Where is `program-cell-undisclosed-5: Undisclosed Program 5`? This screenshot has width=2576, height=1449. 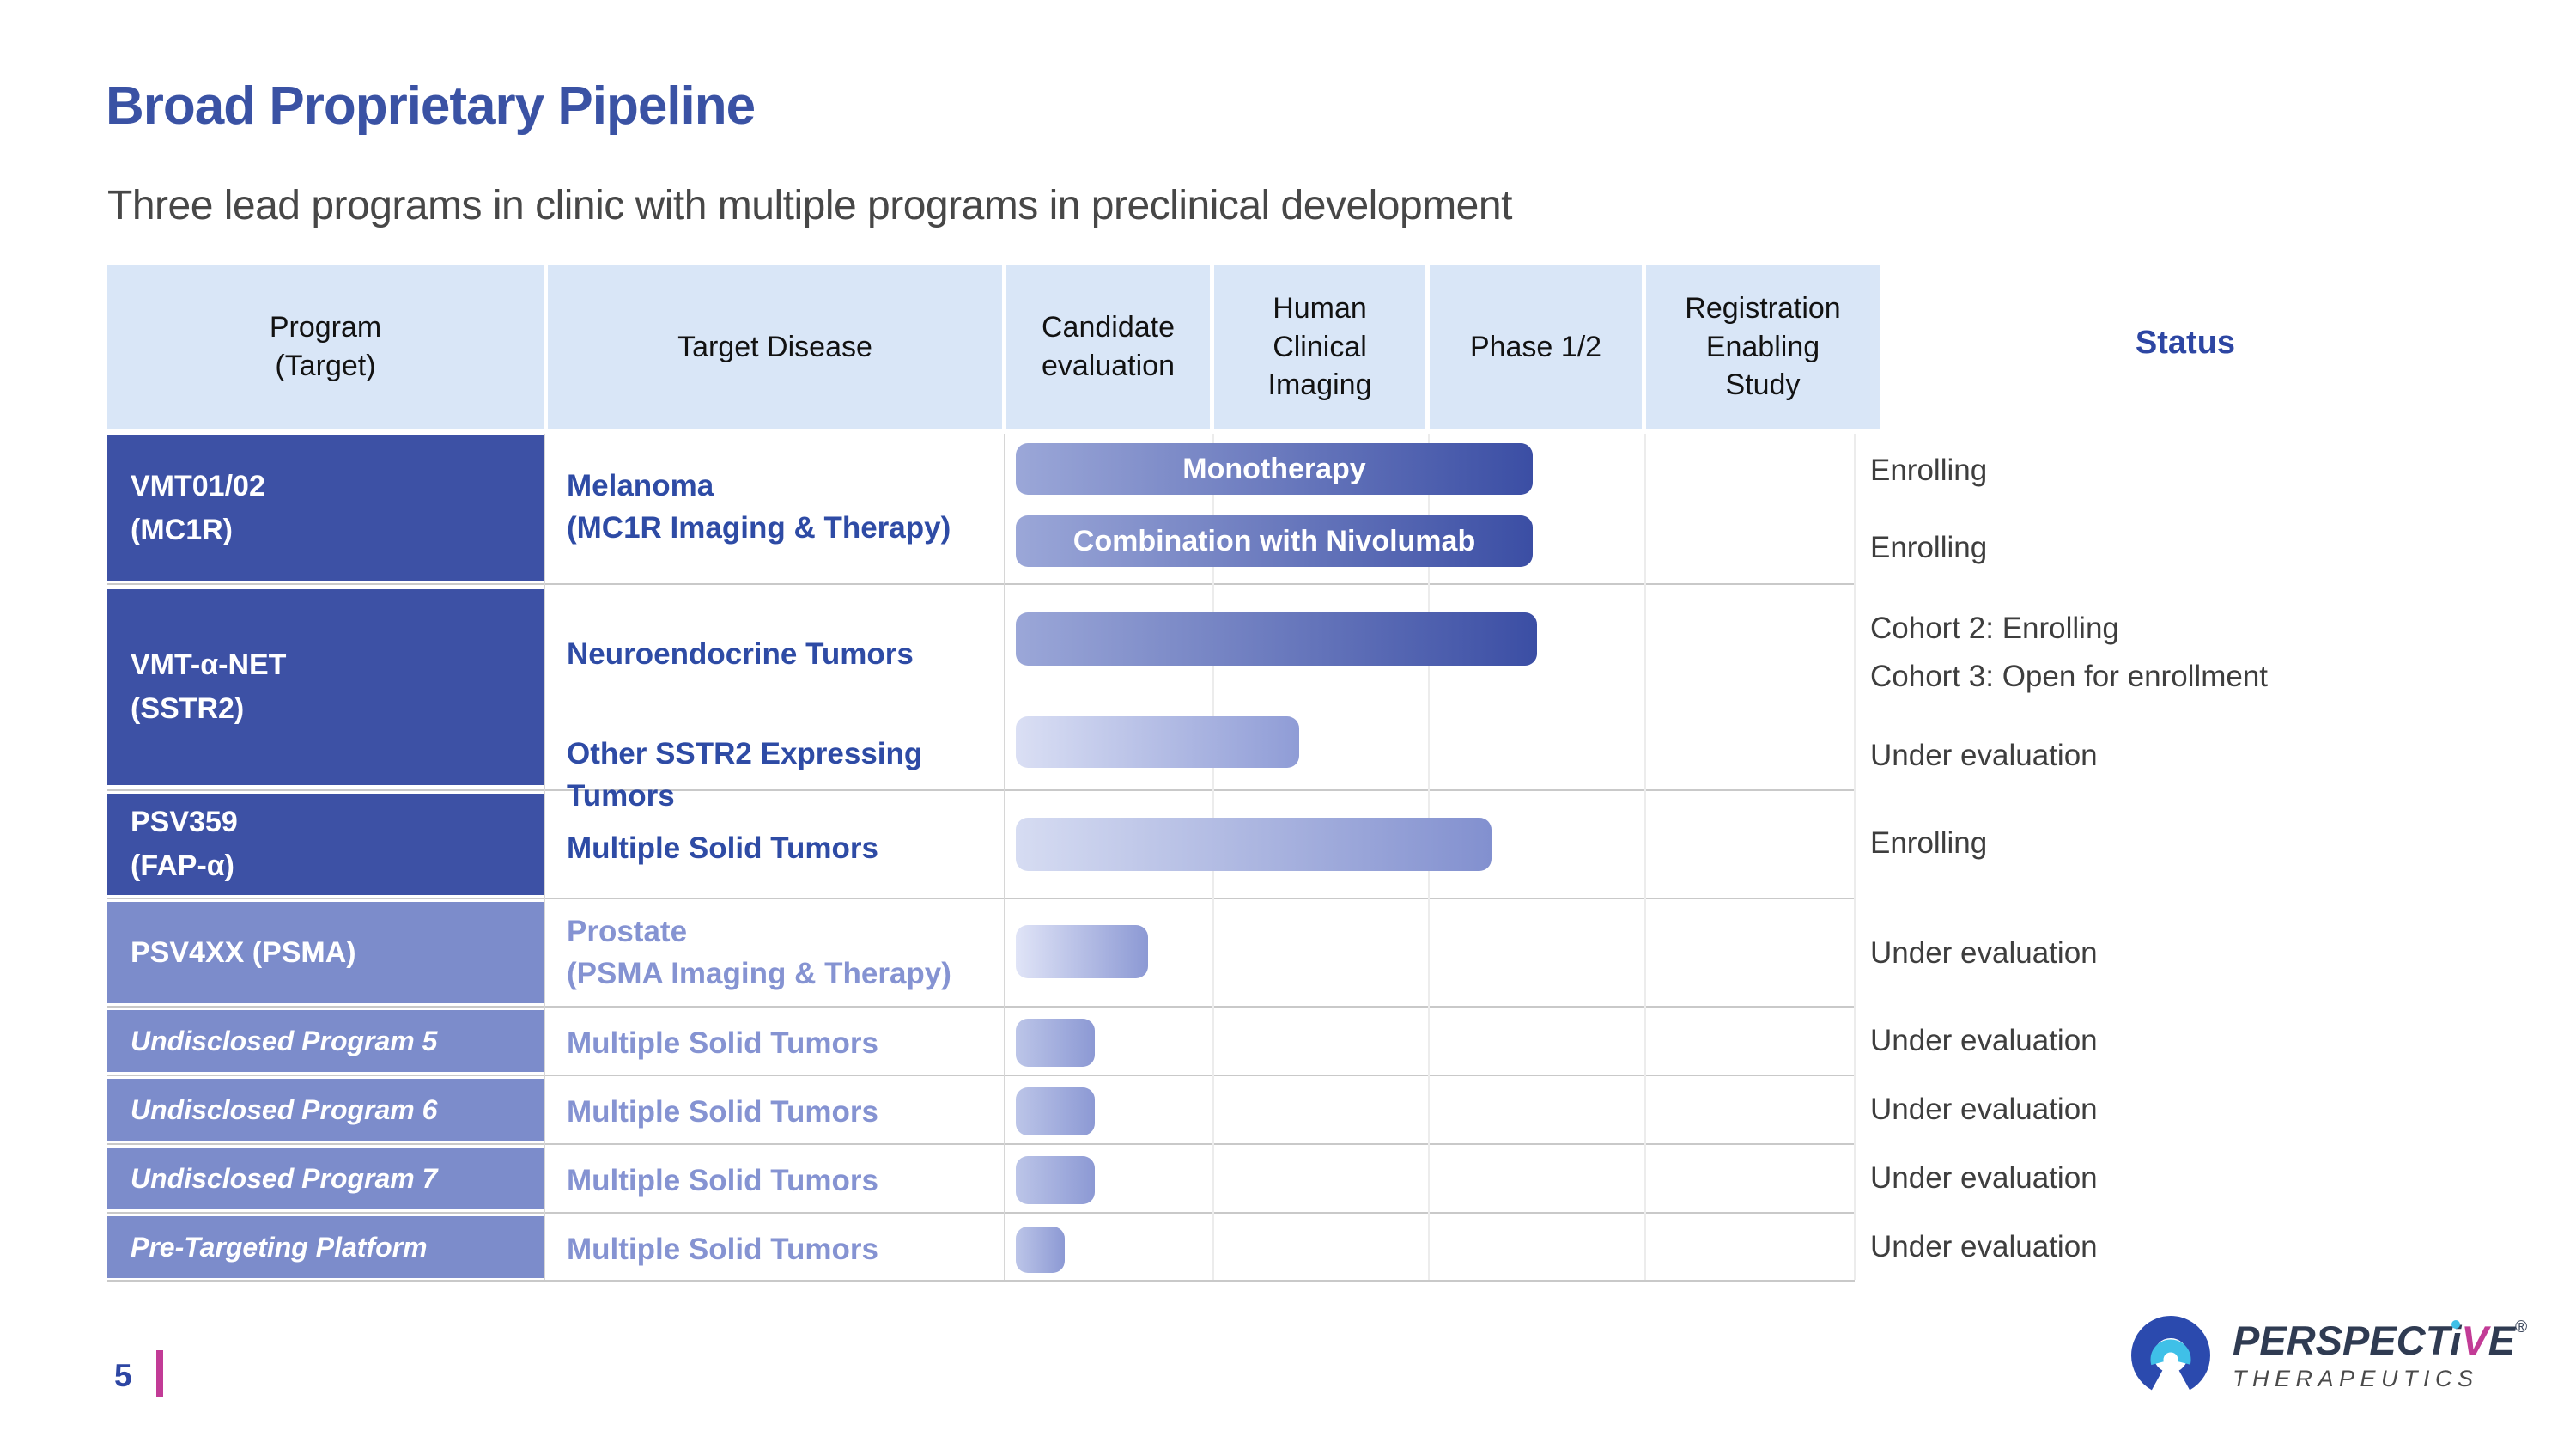
program-cell-undisclosed-5: Undisclosed Program 5 is located at coordinates (325, 1041).